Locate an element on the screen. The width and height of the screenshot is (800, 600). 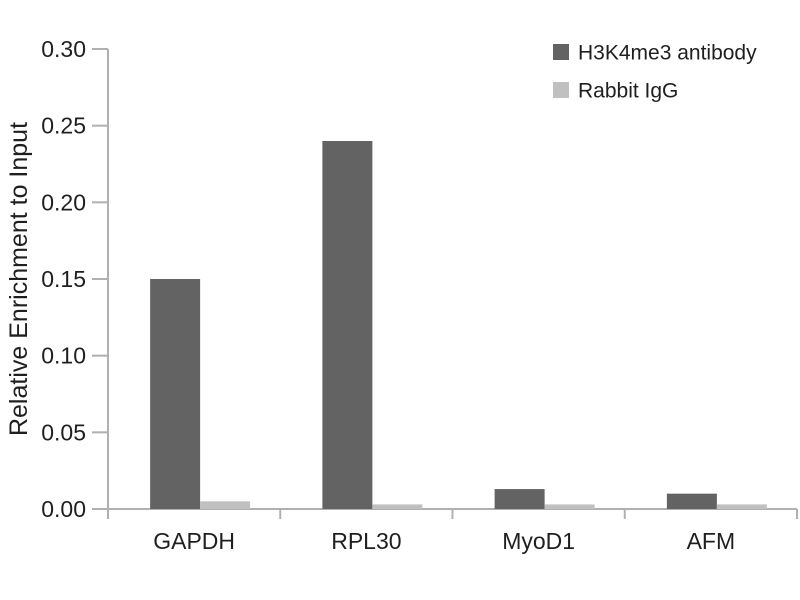
x-category-label: MyoD1 is located at coordinates (538, 541).